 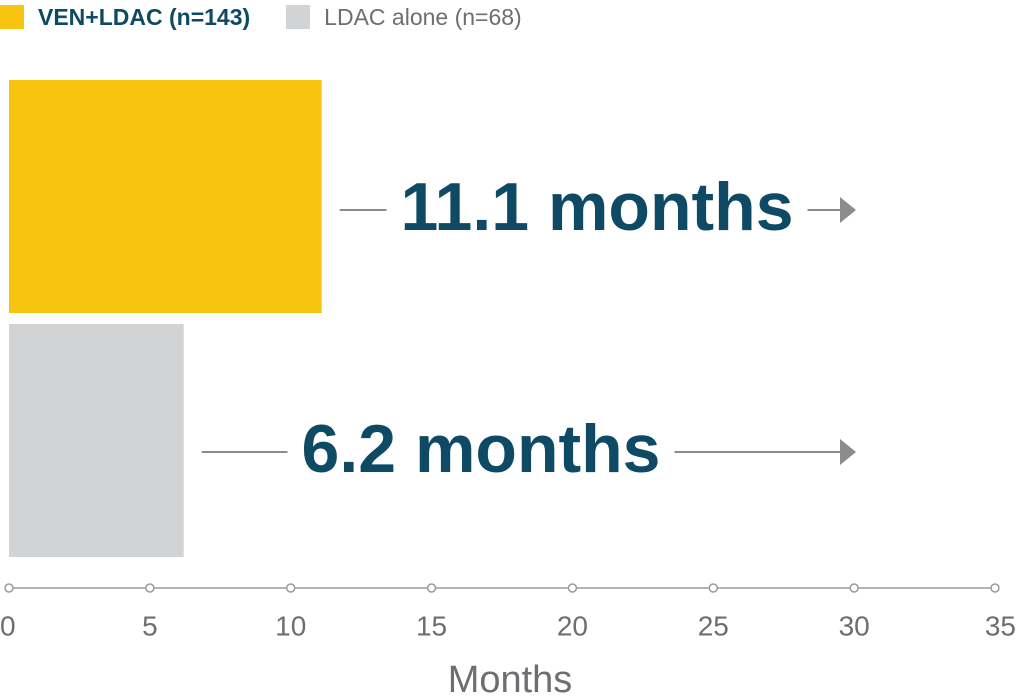 What do you see at coordinates (12, 17) in the screenshot?
I see `legend-swatch-ven-ldac` at bounding box center [12, 17].